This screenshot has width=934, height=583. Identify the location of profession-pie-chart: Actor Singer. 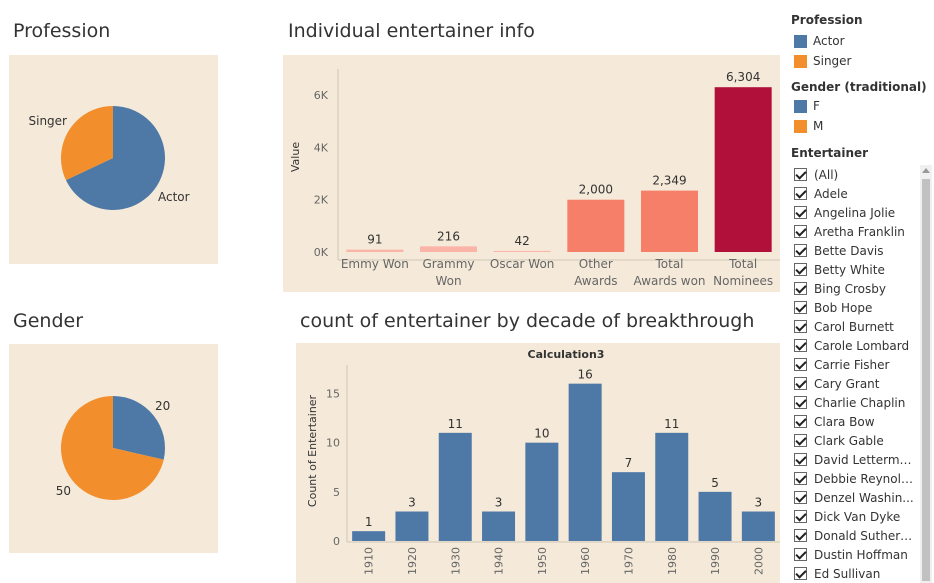
(113, 159).